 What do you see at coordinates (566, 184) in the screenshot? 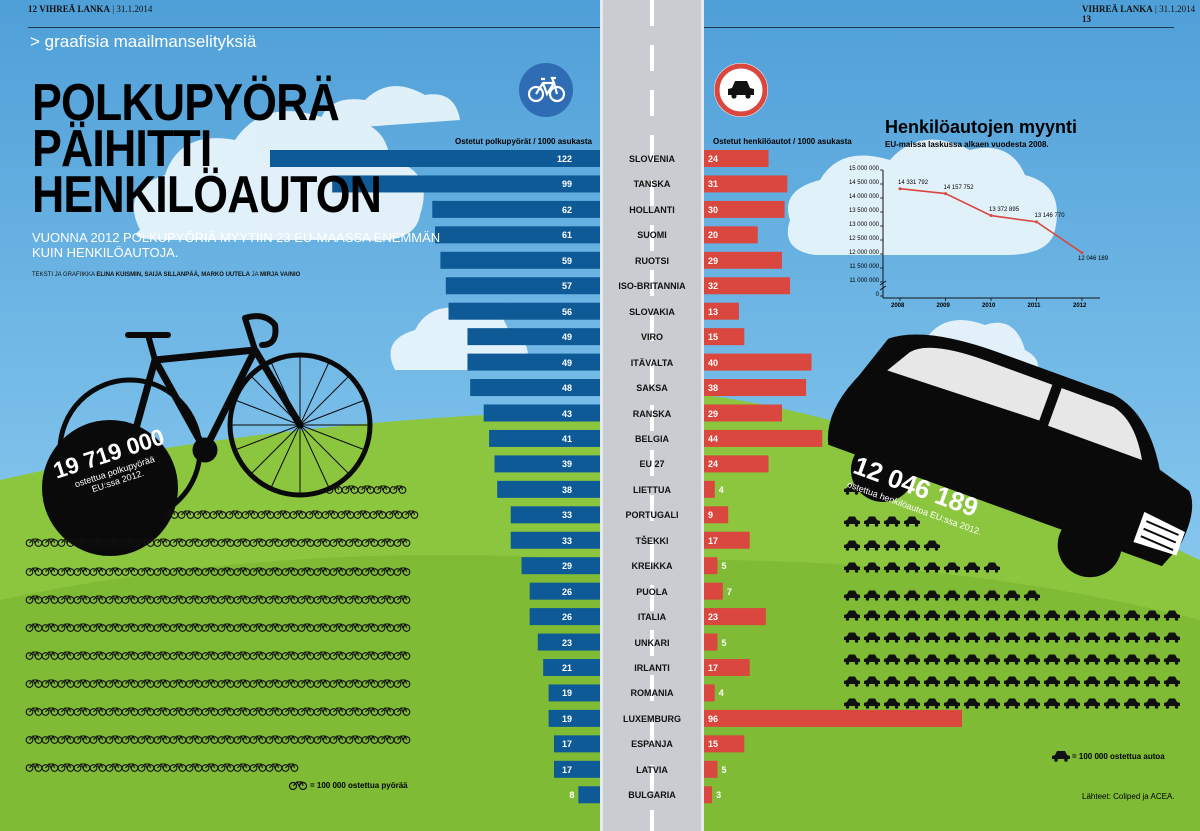
I see `bike-value-label: 99` at bounding box center [566, 184].